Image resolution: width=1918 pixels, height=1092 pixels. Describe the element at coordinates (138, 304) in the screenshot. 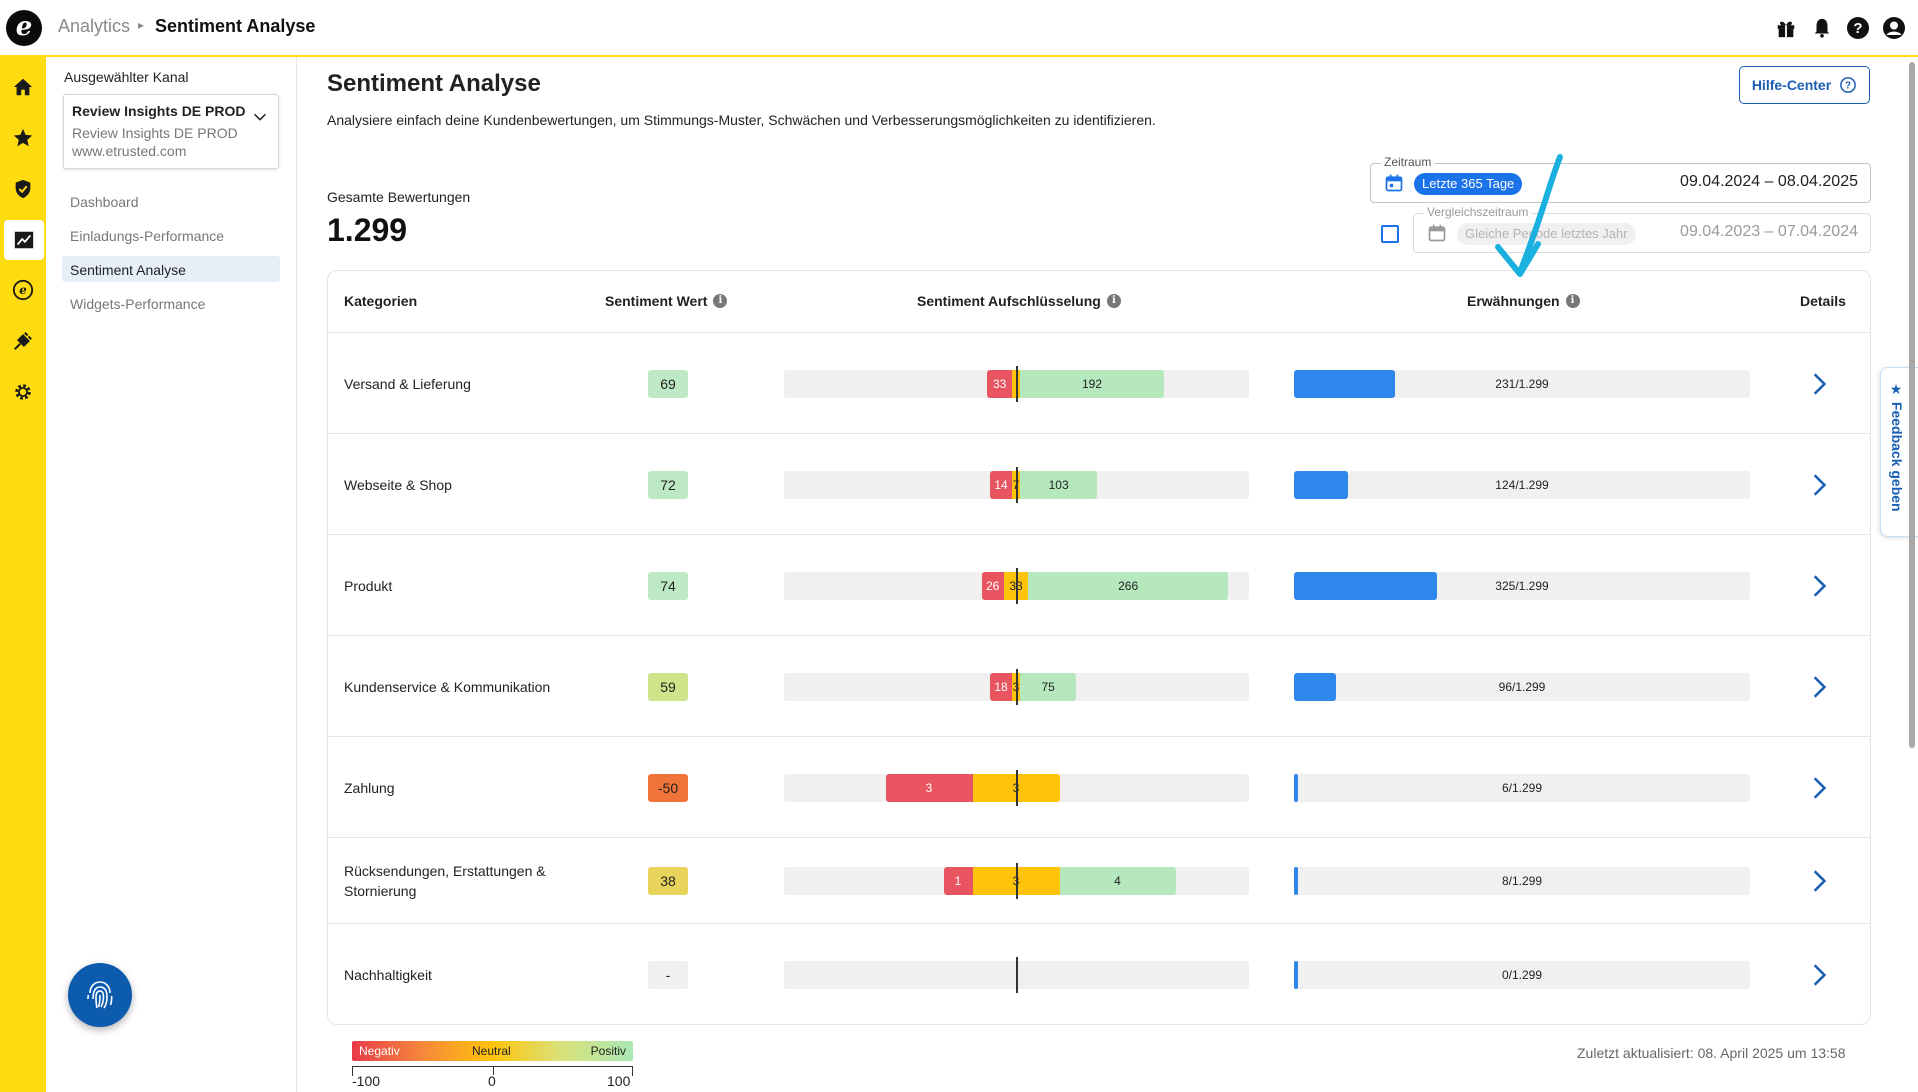

I see `subnav-item-widgets-performance: Widgets-Performance` at that location.